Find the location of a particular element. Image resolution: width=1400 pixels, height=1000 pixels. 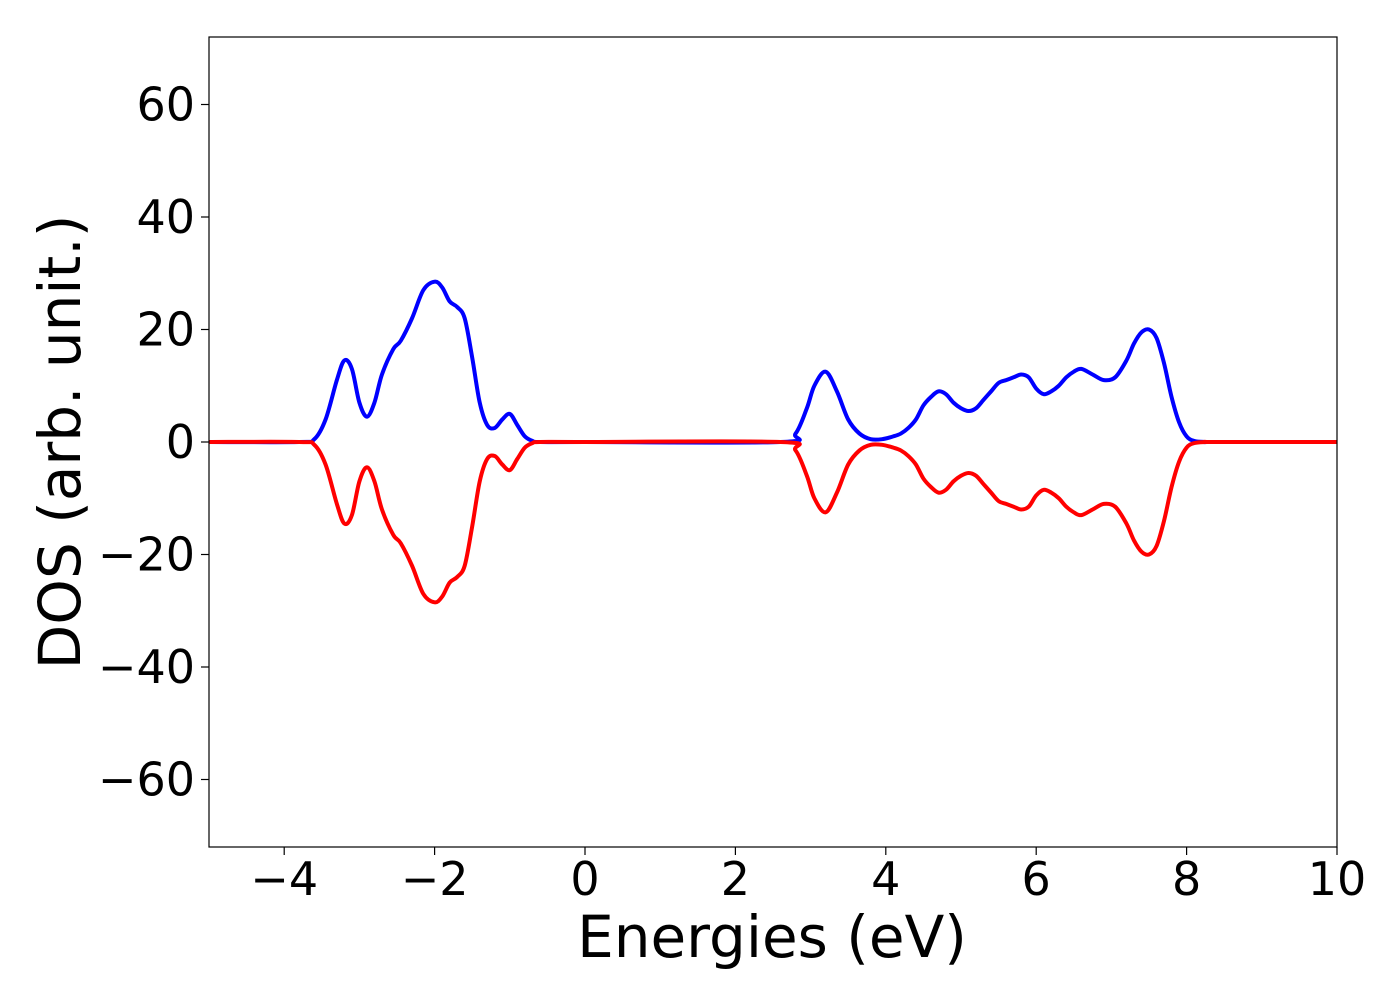

y-tick-label: 40 is located at coordinates (165, 217).